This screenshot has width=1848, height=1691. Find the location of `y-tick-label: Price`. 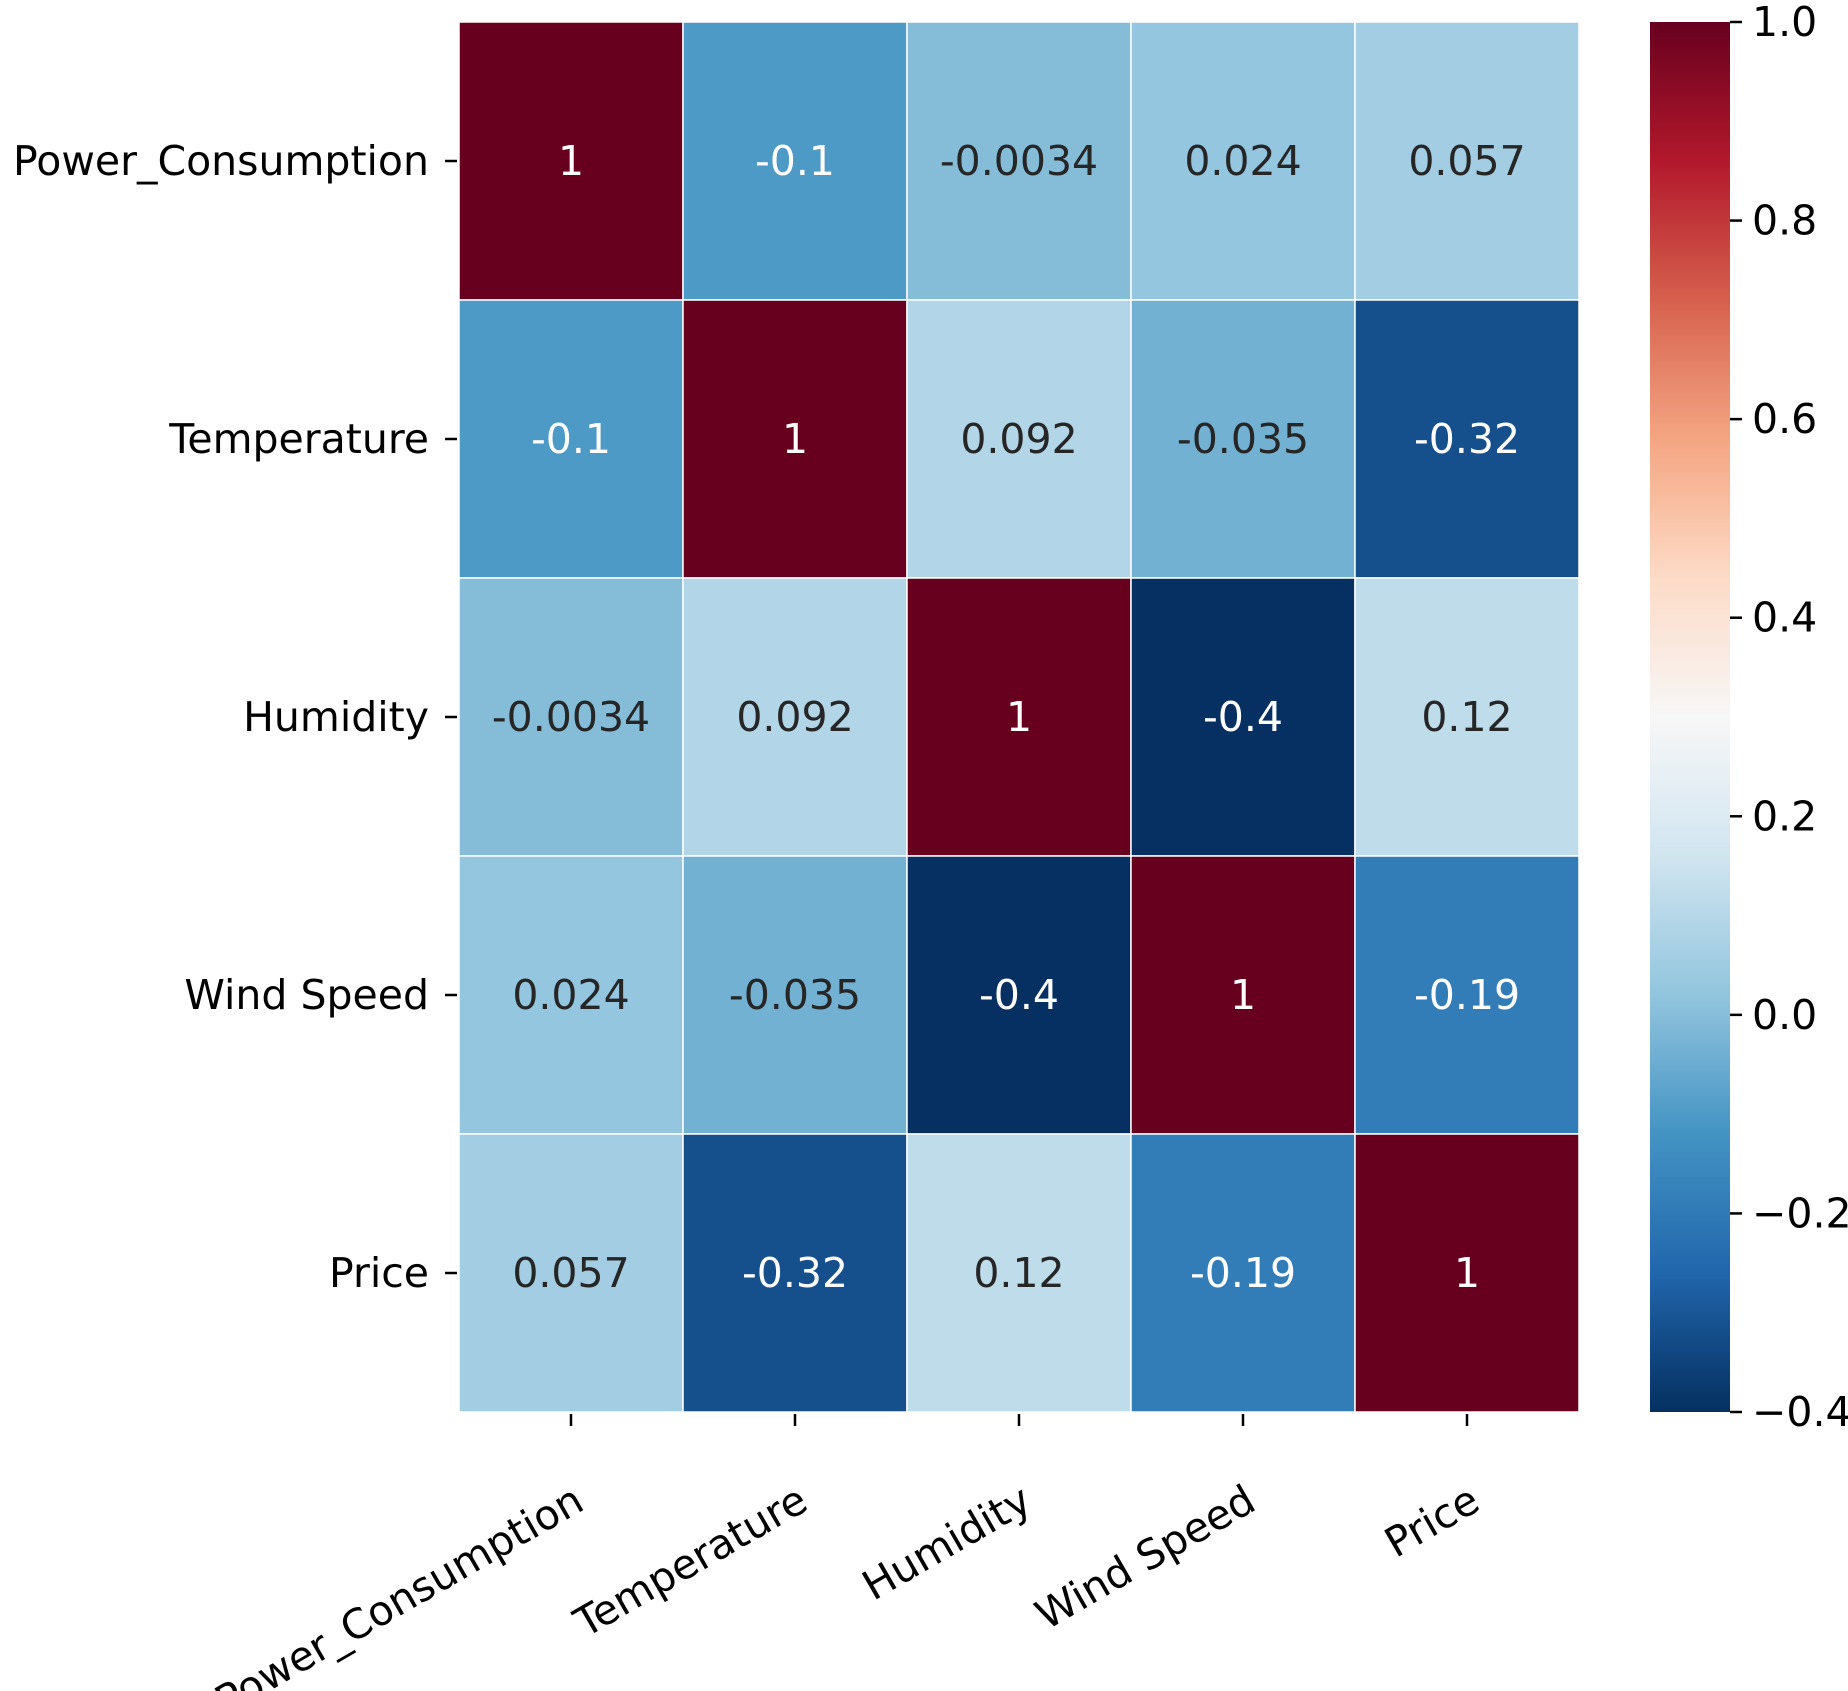

y-tick-label: Price is located at coordinates (379, 1273).